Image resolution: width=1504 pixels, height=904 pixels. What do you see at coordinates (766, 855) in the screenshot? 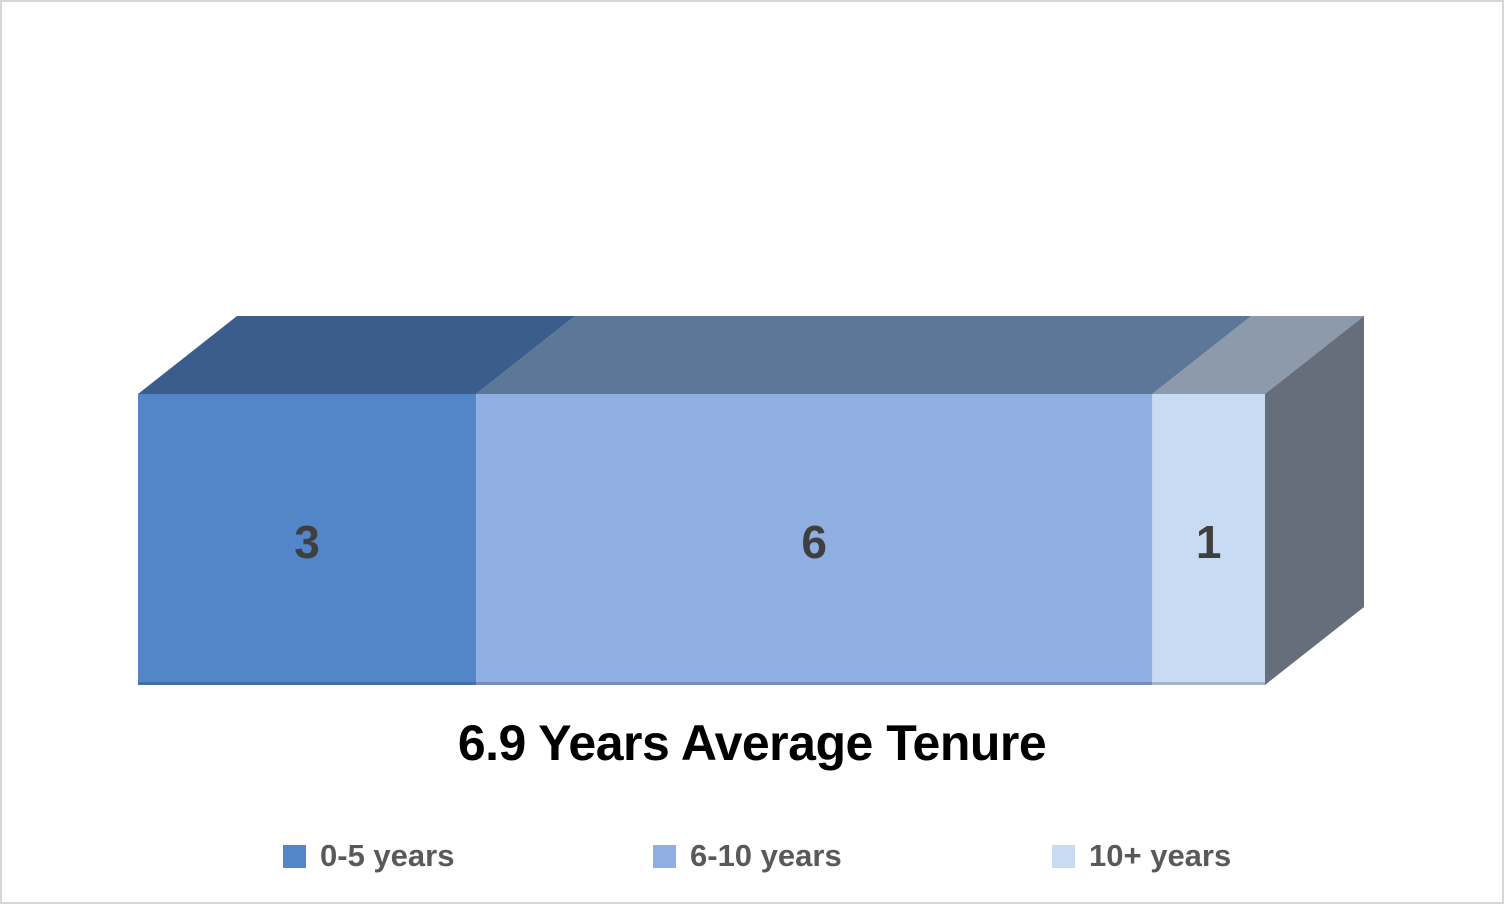
I see `legend-label: 6-10 years` at bounding box center [766, 855].